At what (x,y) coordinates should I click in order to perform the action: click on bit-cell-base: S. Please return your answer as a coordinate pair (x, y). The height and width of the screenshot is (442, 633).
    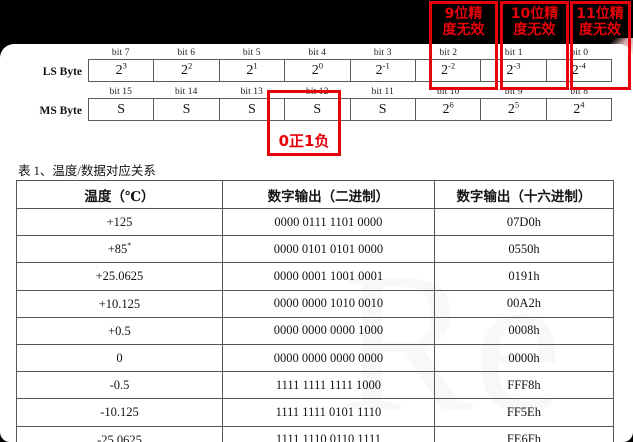
    Looking at the image, I should click on (186, 109).